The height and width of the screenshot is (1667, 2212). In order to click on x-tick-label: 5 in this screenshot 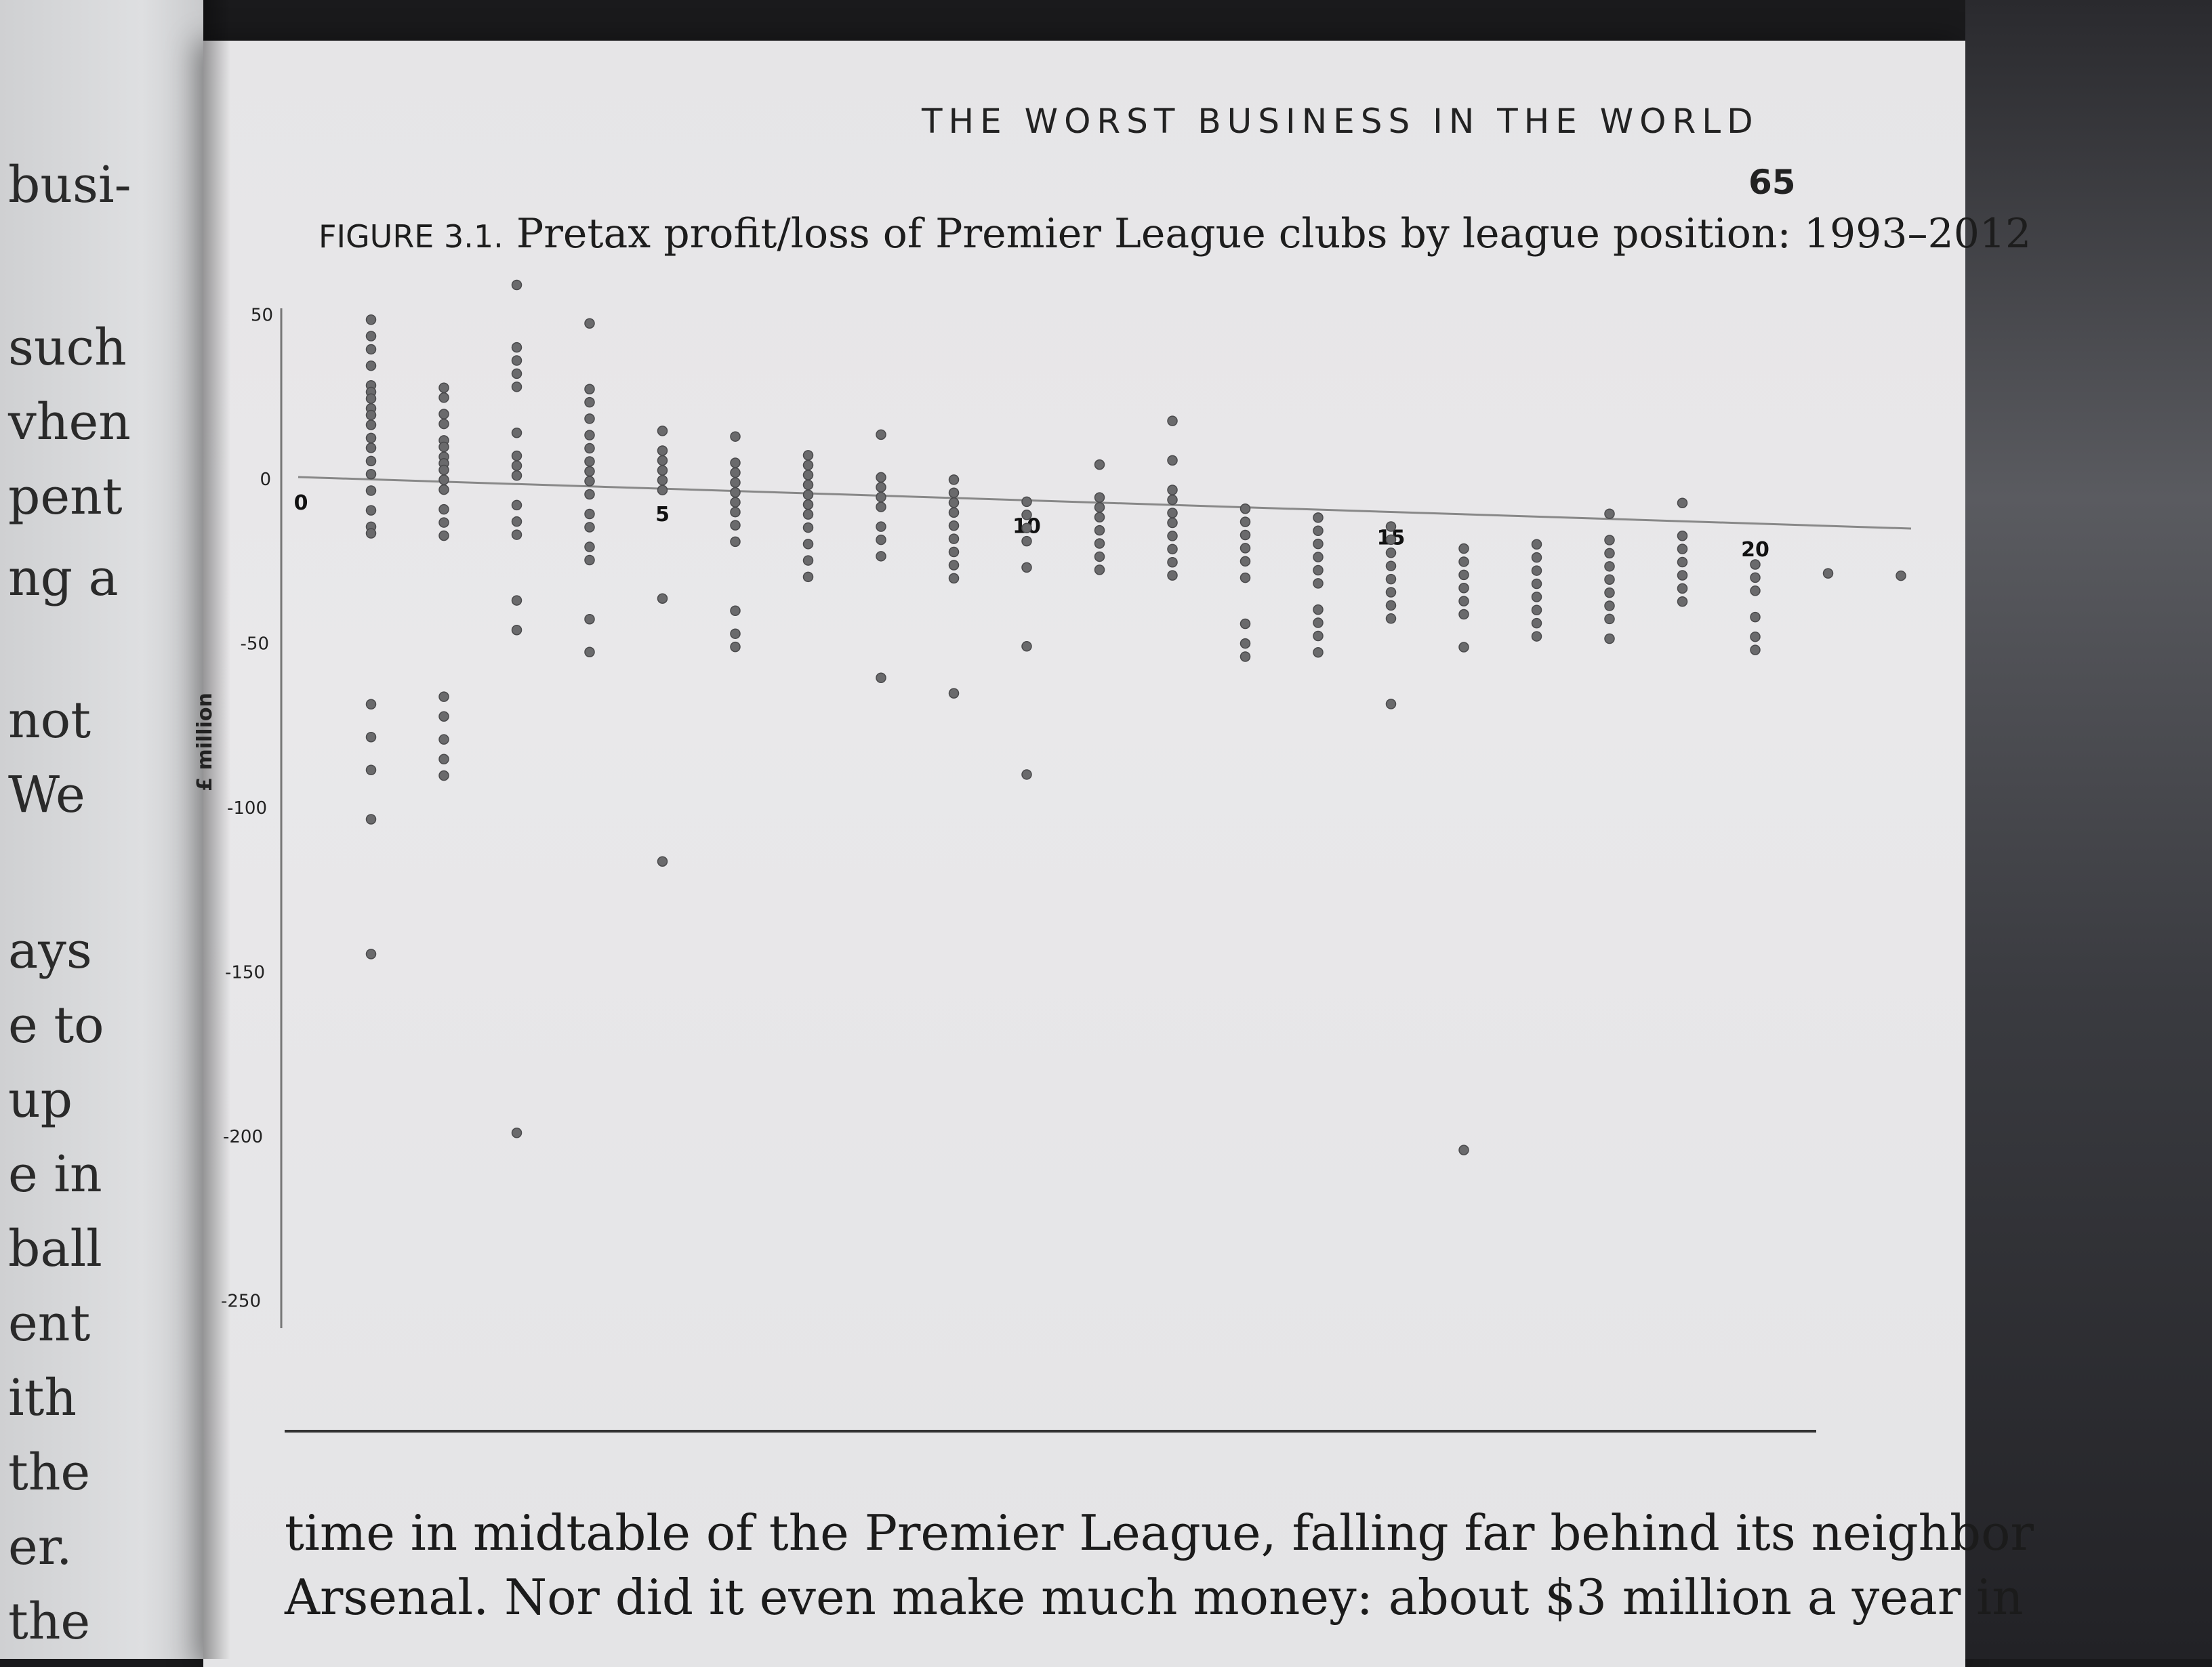, I will do `click(662, 515)`.